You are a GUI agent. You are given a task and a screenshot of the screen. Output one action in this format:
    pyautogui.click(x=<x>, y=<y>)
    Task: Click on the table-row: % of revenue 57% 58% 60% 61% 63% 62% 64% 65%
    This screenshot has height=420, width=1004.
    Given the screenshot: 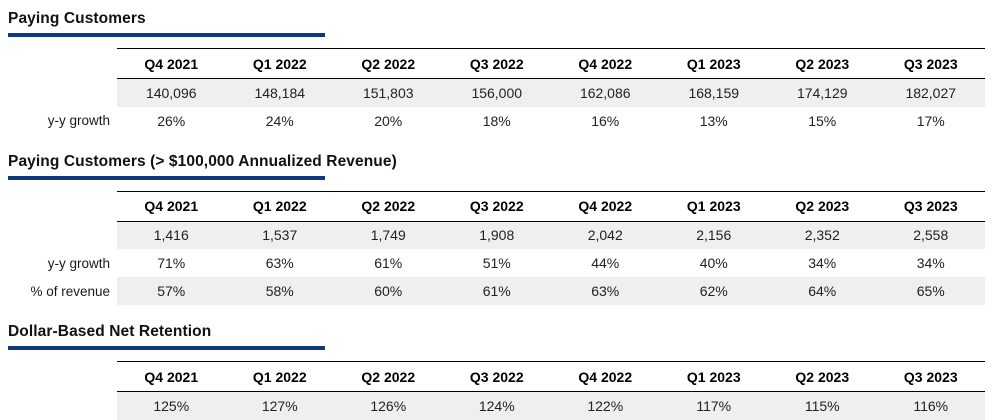 What is the action you would take?
    pyautogui.click(x=492, y=291)
    